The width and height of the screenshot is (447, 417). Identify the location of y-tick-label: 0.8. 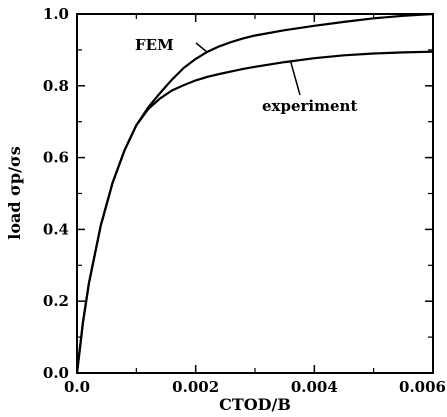
(56, 86).